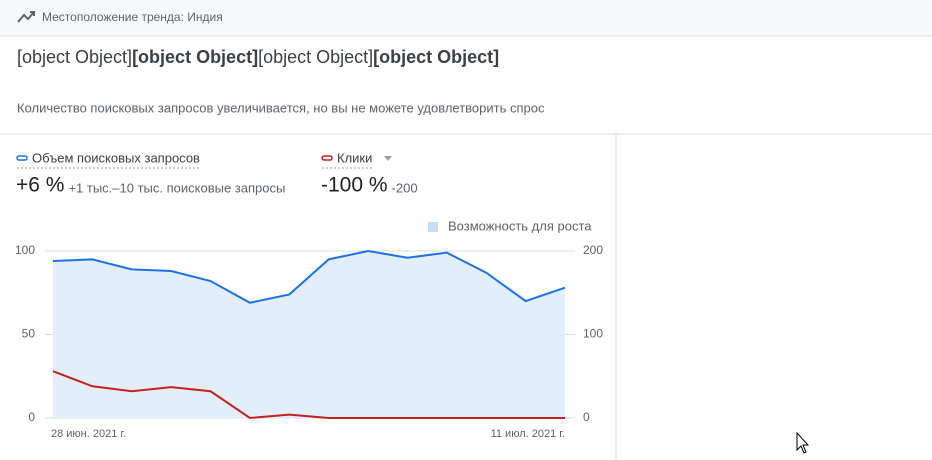 The width and height of the screenshot is (932, 460). I want to click on x-tick-label: 28 июн. 2021 г., so click(88, 434).